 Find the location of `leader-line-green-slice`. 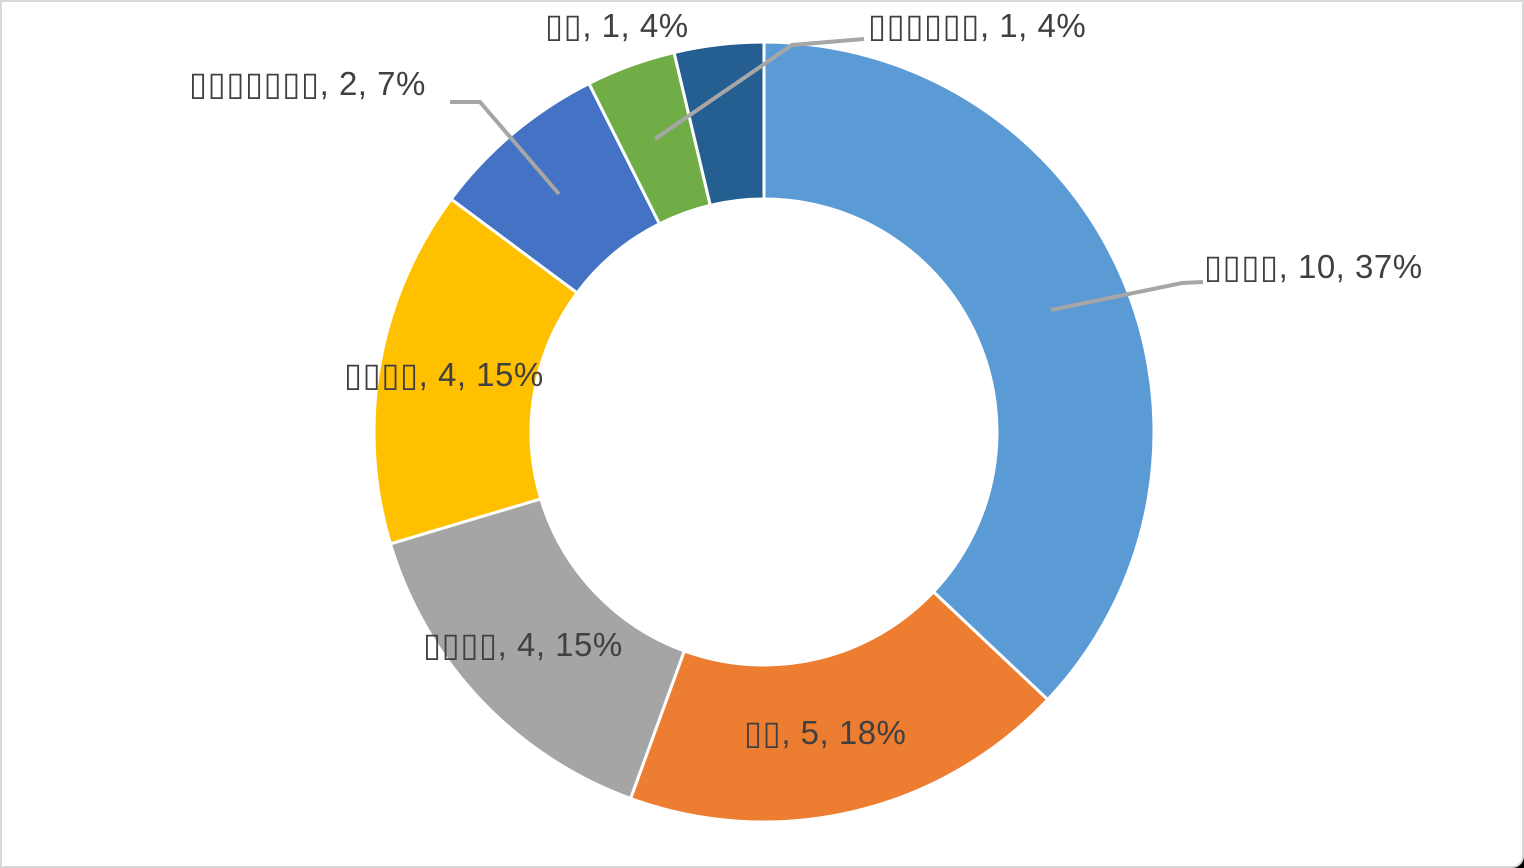

leader-line-green-slice is located at coordinates (759, 89).